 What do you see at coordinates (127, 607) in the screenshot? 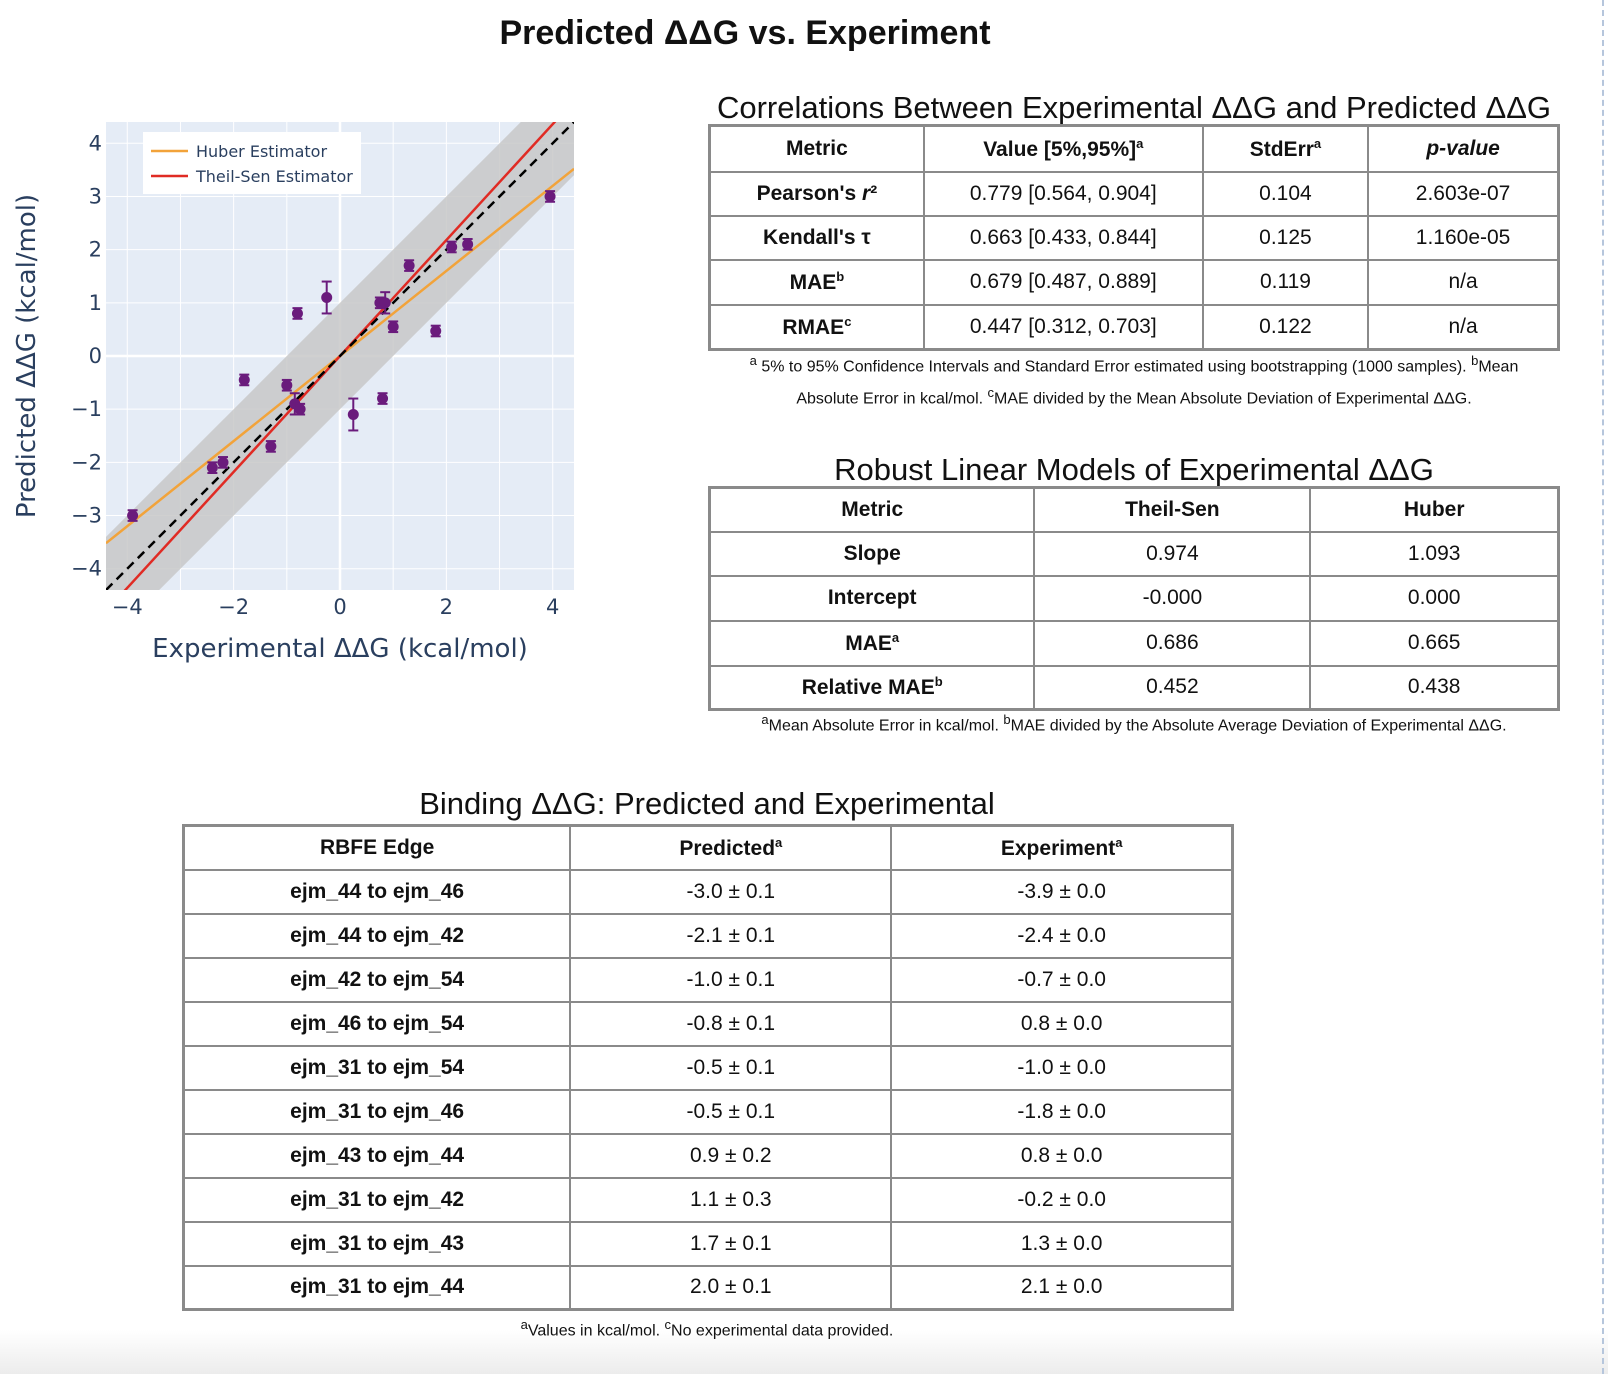
I see `x-tick-label: −4` at bounding box center [127, 607].